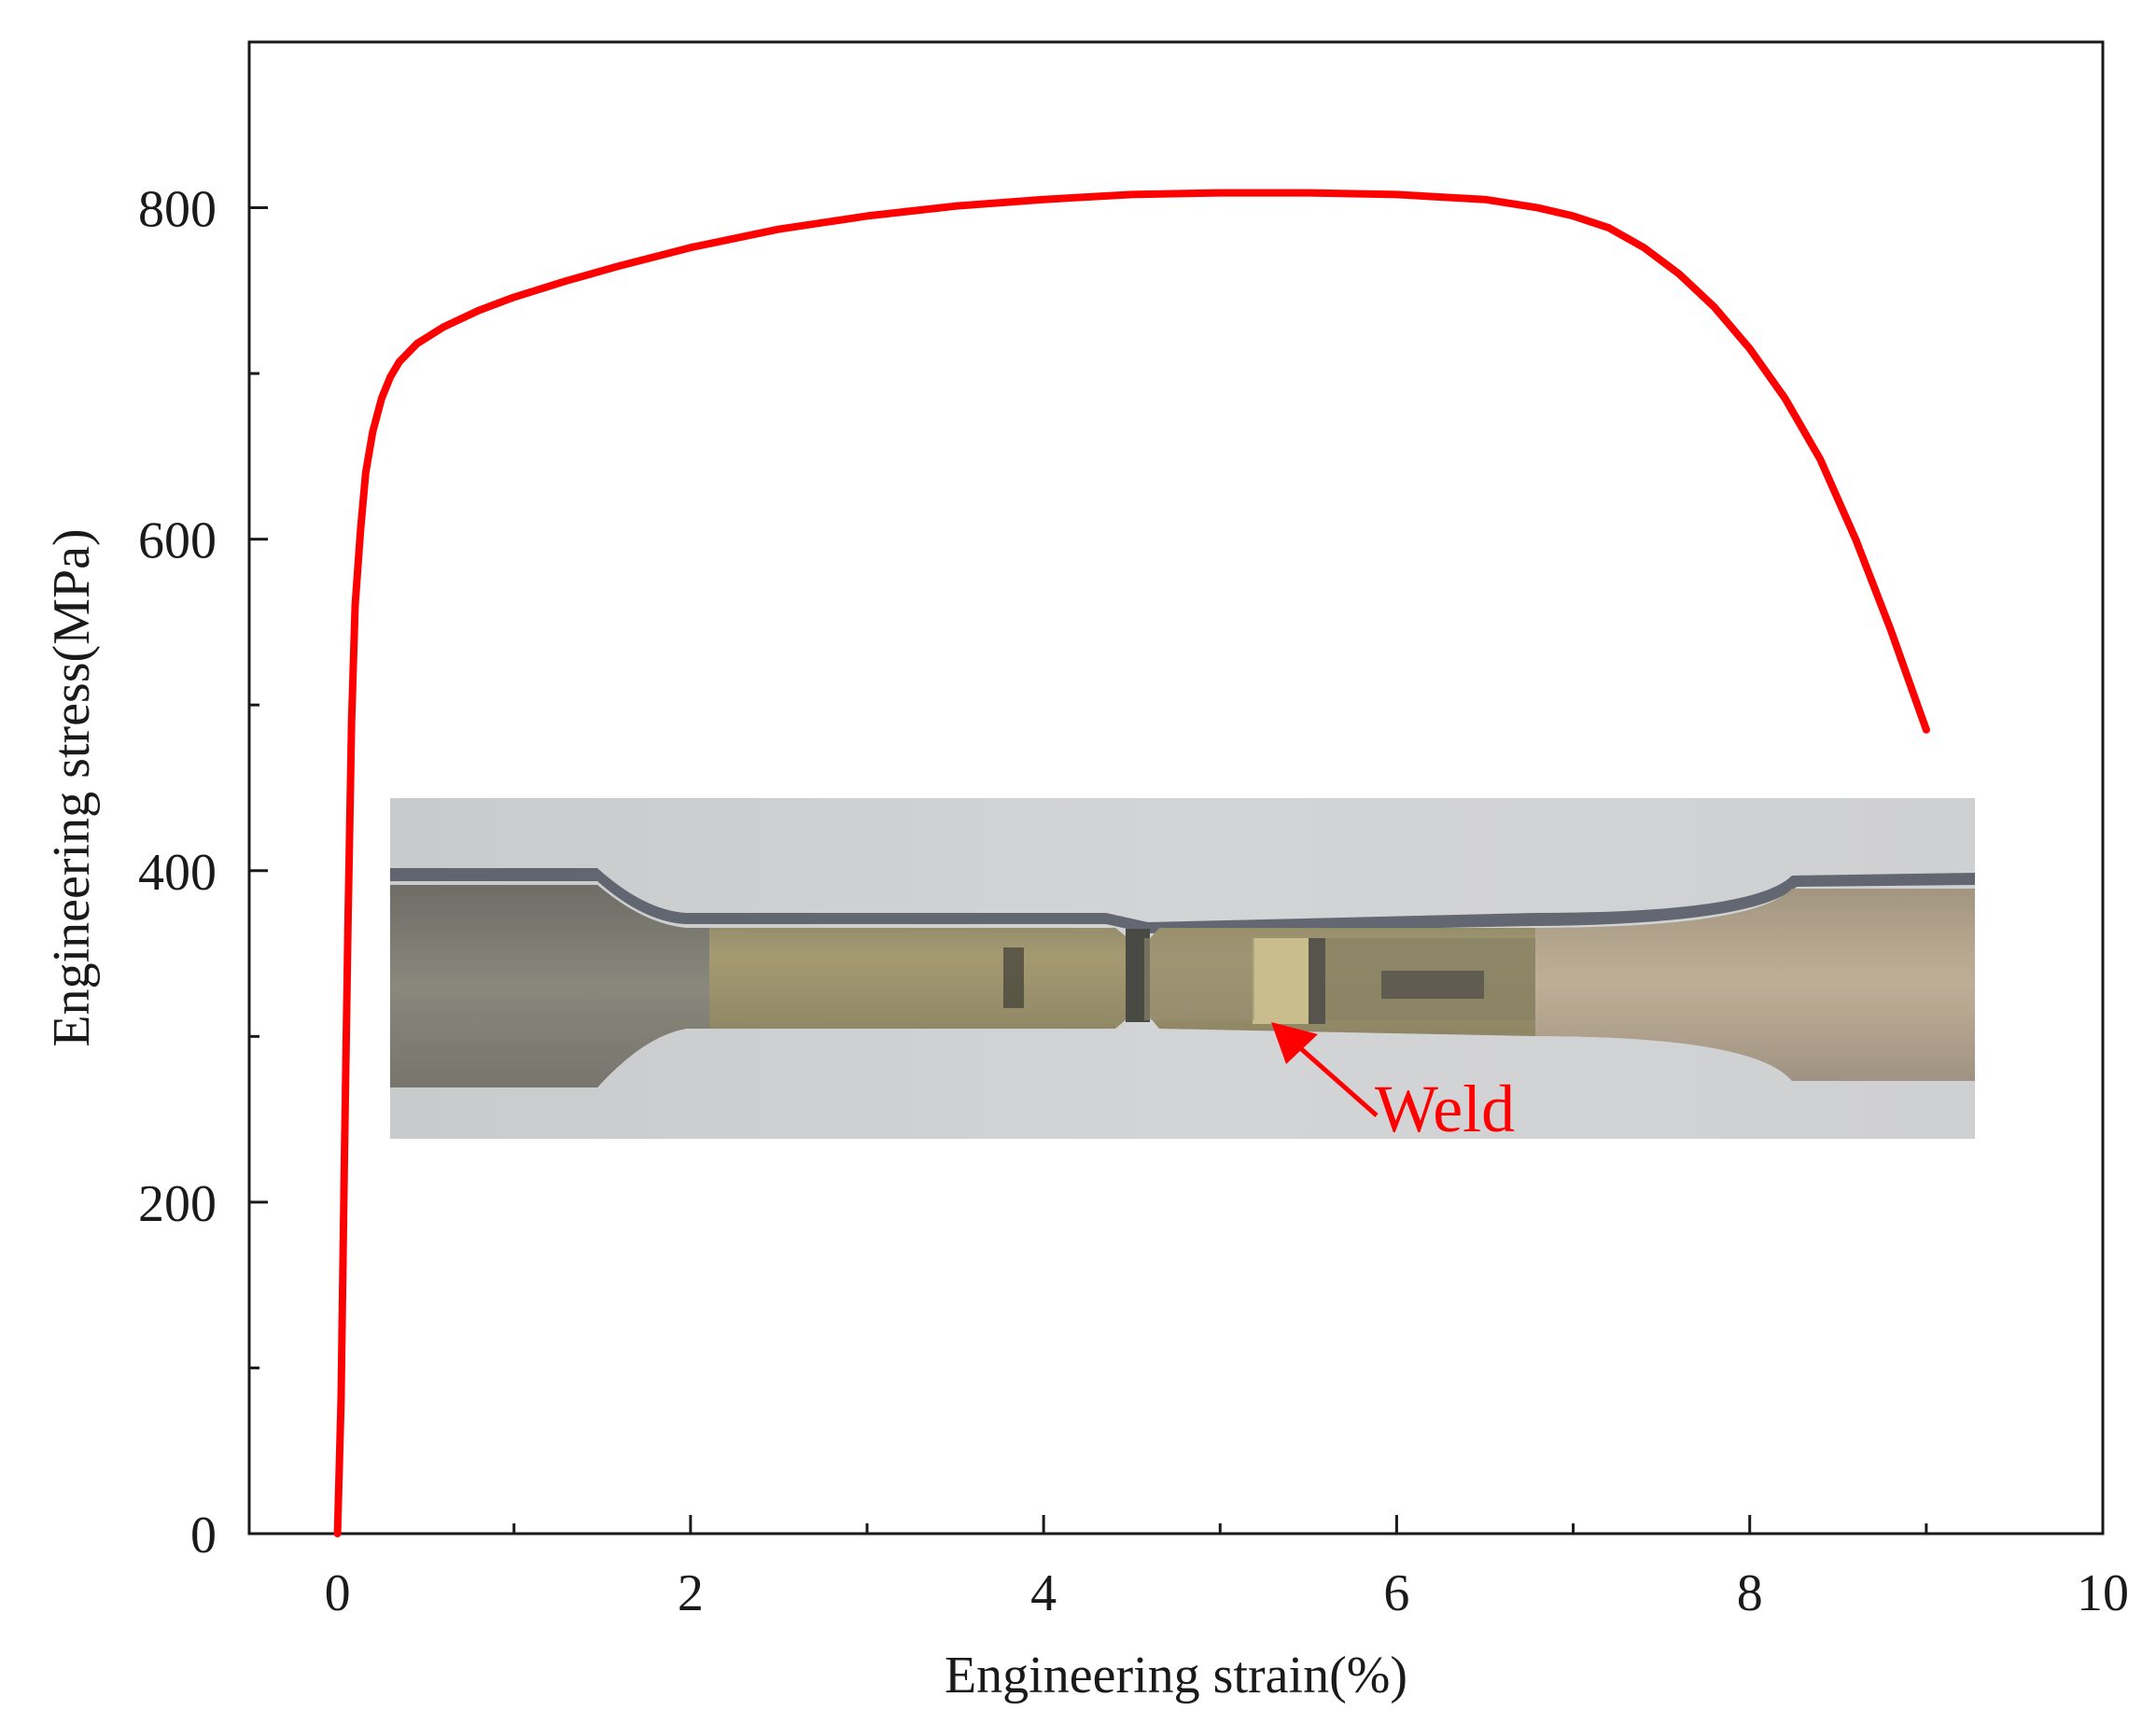 The width and height of the screenshot is (2156, 1711). I want to click on weld-annotation: Weld, so click(1393, 1084).